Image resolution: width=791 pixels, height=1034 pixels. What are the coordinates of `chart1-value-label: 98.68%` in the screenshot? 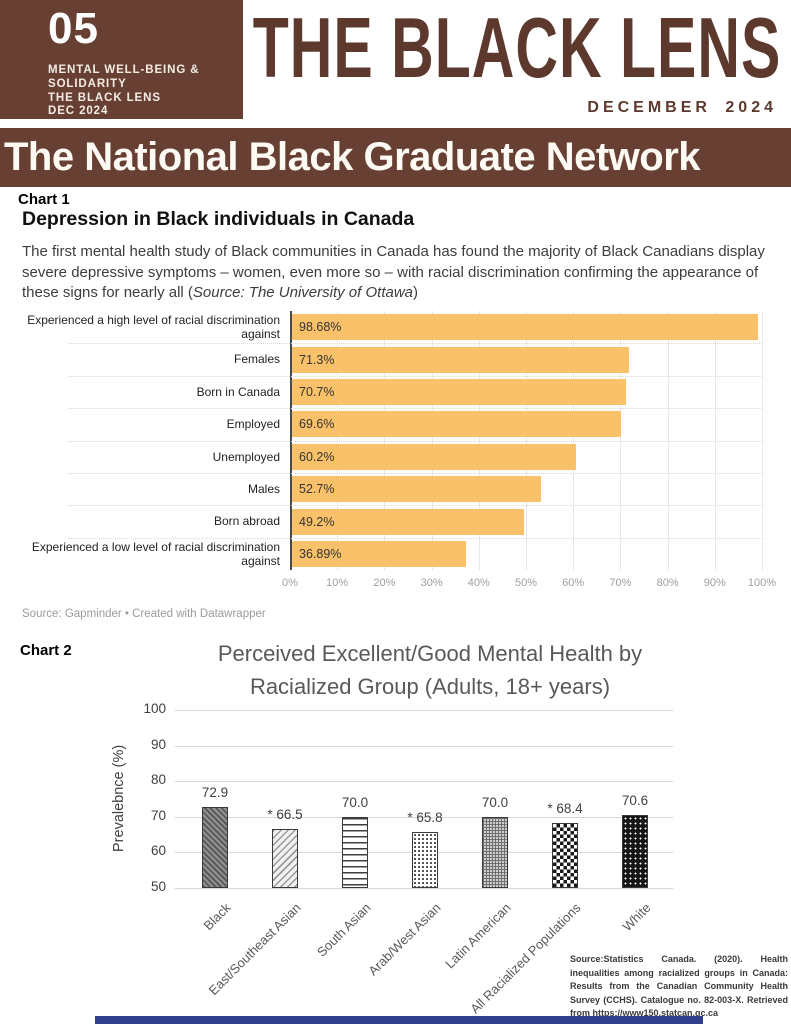 It's located at (320, 327).